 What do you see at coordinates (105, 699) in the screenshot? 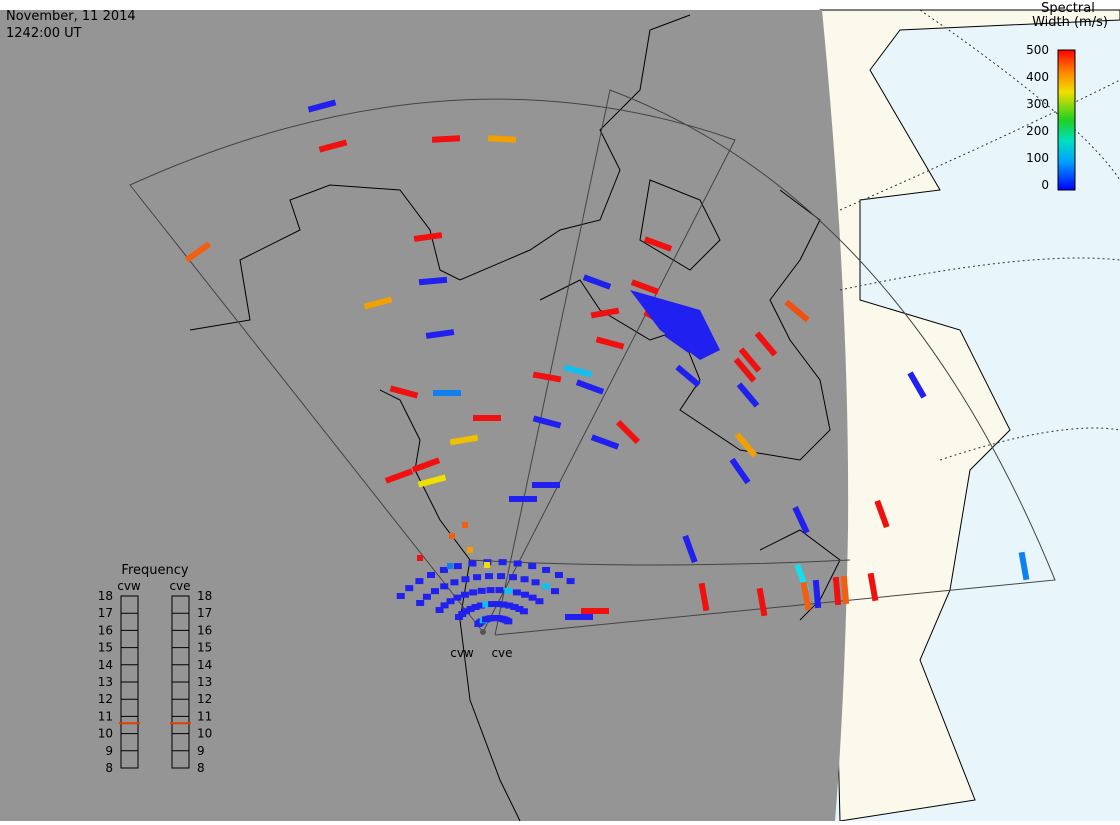
I see `frequency-tick-label: 12` at bounding box center [105, 699].